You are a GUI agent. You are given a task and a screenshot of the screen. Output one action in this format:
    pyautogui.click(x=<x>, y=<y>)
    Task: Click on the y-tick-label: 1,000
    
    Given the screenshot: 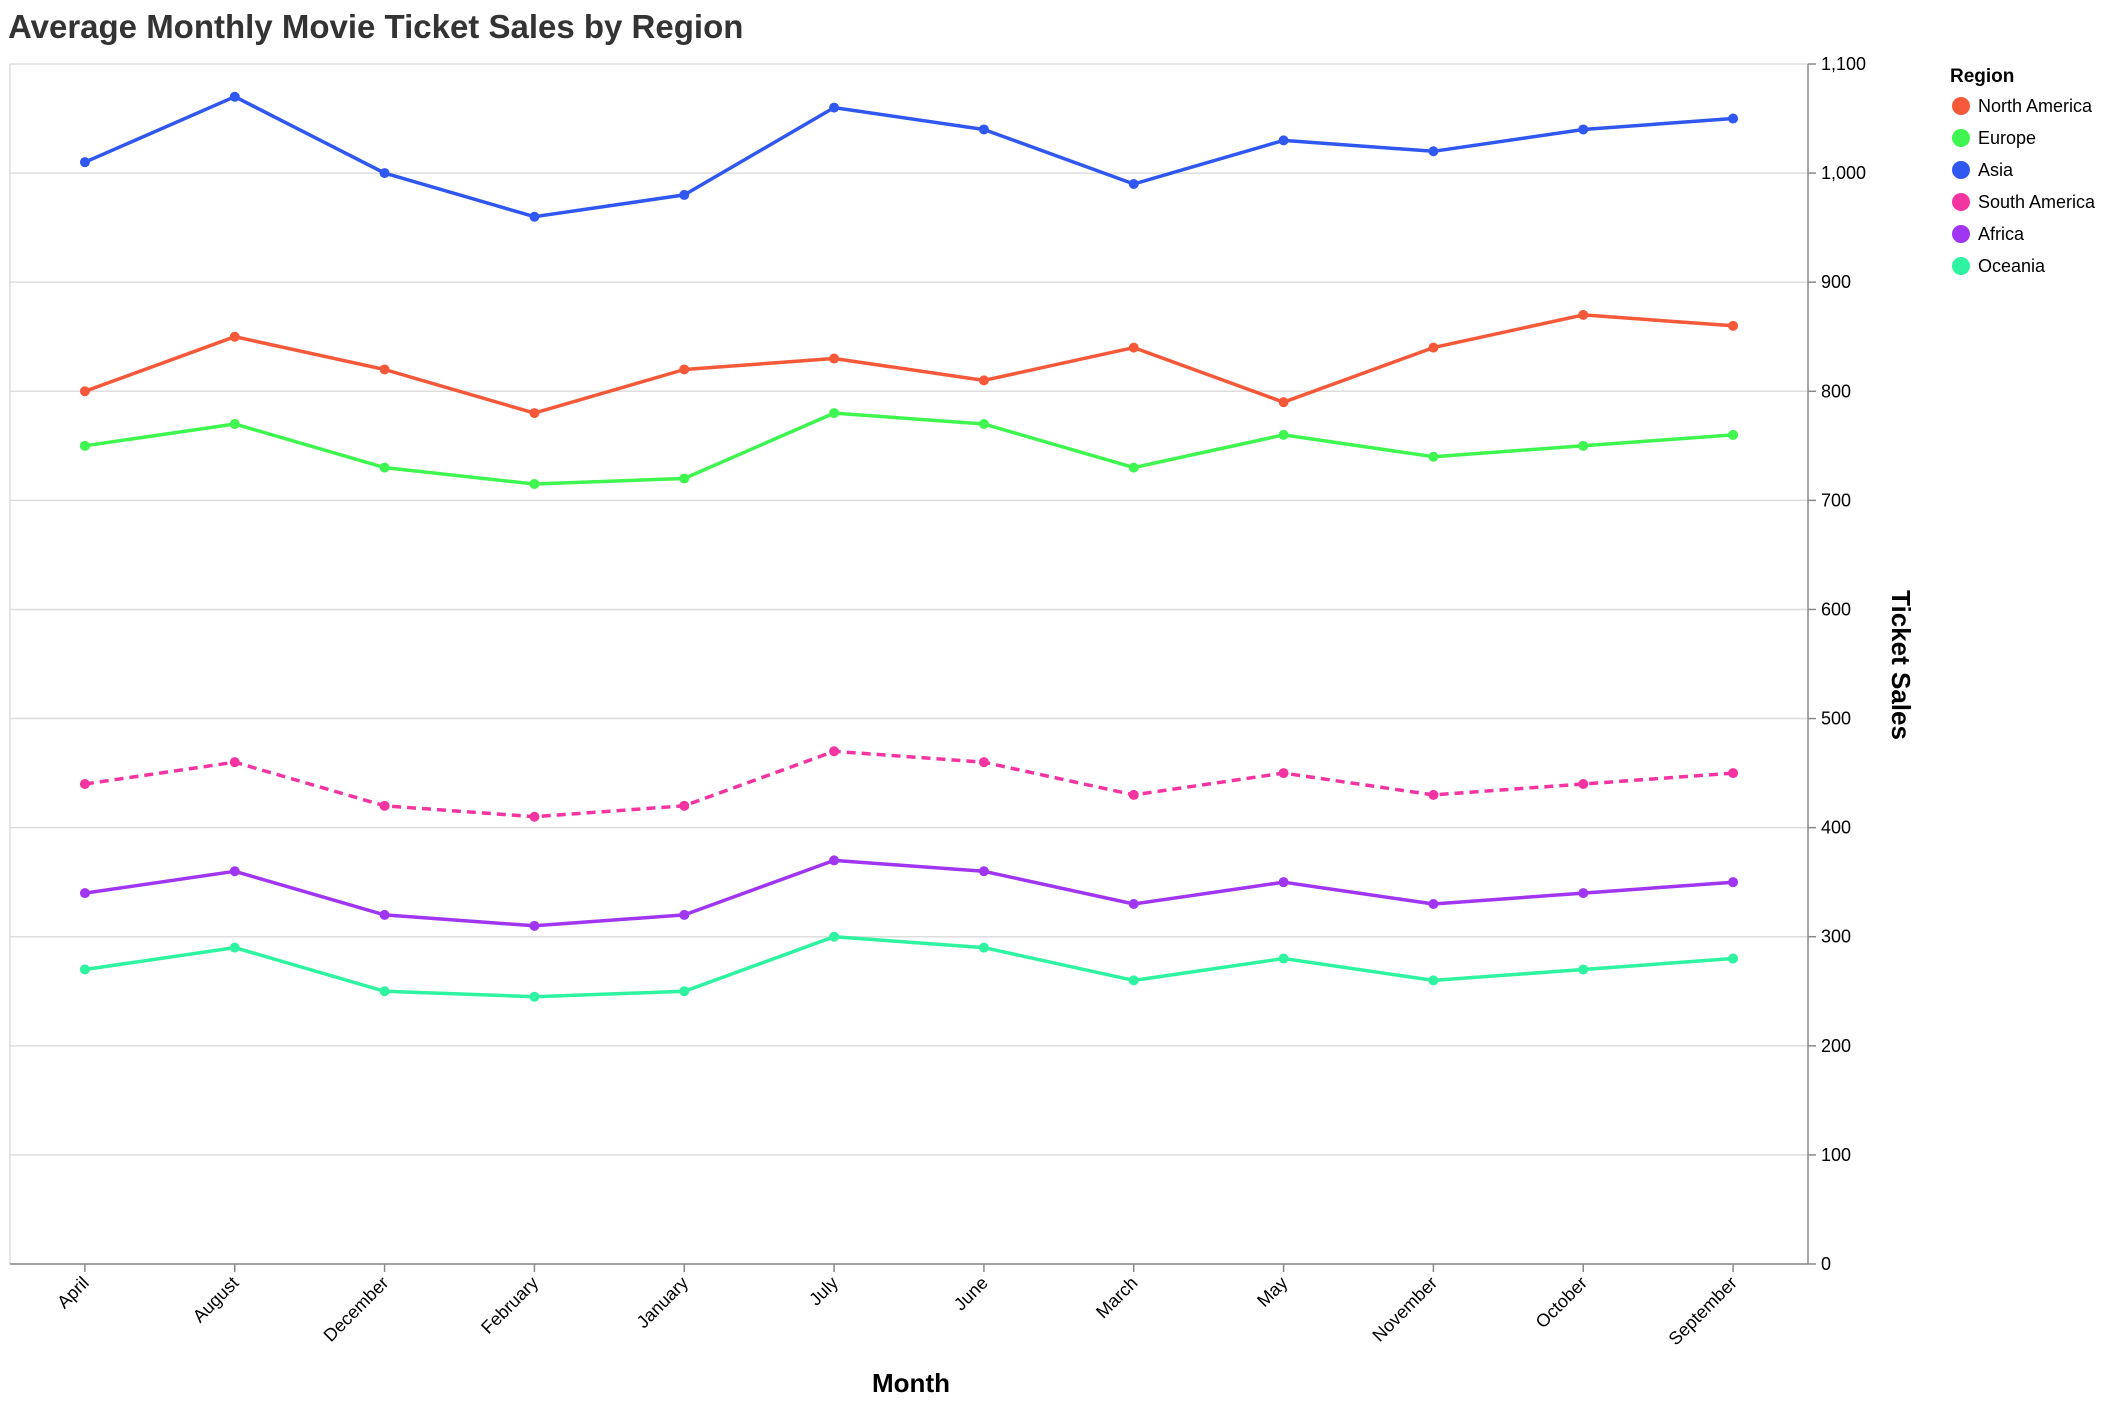 What is the action you would take?
    pyautogui.click(x=1843, y=173)
    